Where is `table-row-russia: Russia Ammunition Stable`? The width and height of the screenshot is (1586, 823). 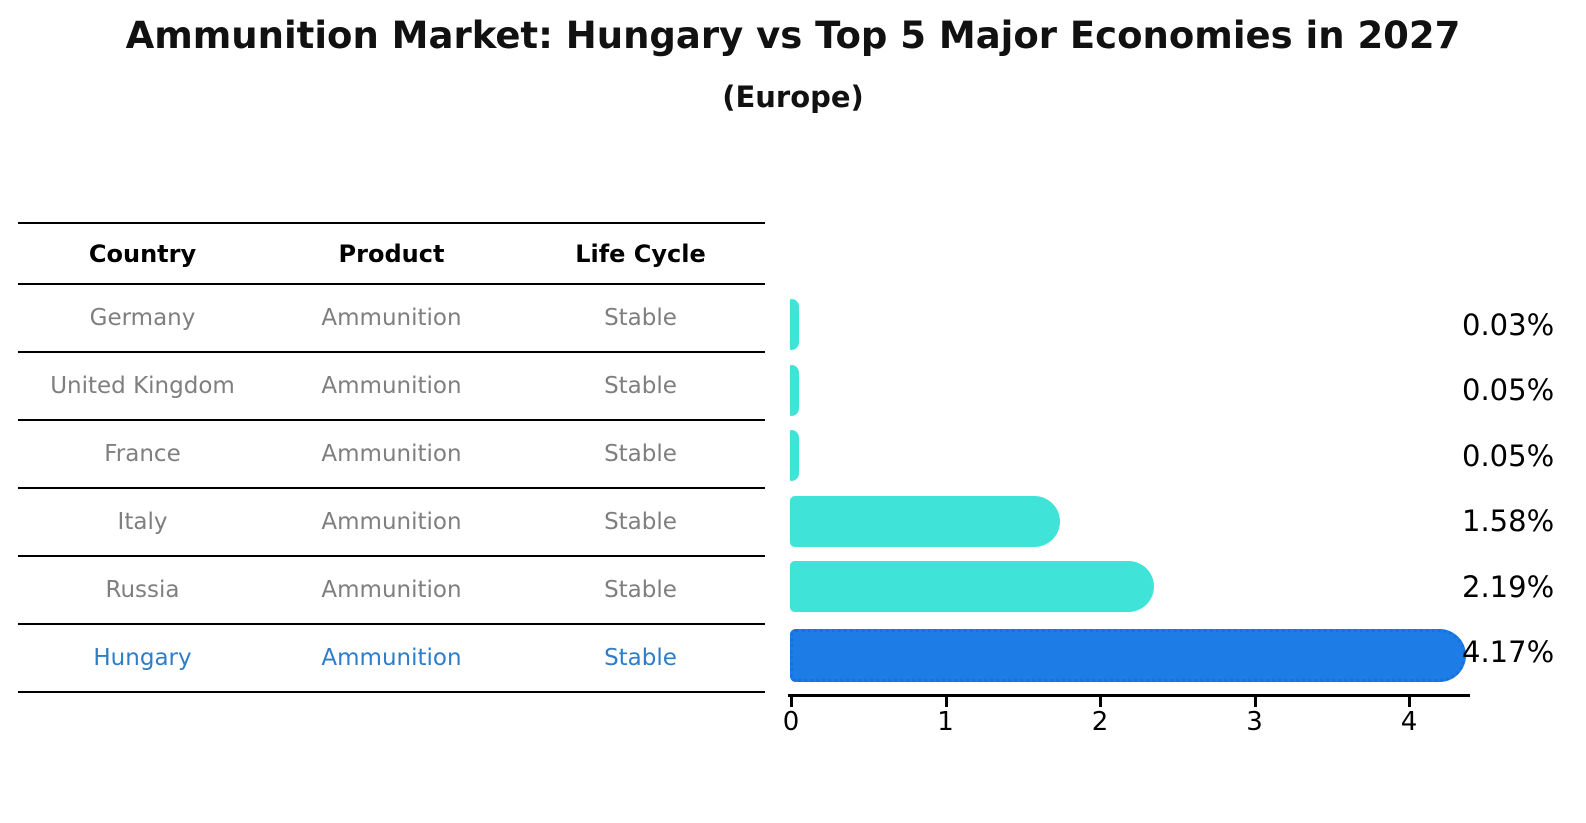
table-row-russia: Russia Ammunition Stable is located at coordinates (391, 591).